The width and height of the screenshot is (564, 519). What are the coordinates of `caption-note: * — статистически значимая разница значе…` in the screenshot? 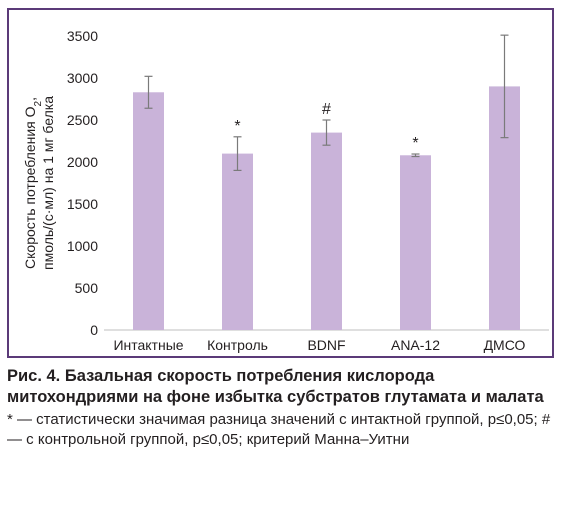 It's located at (279, 429).